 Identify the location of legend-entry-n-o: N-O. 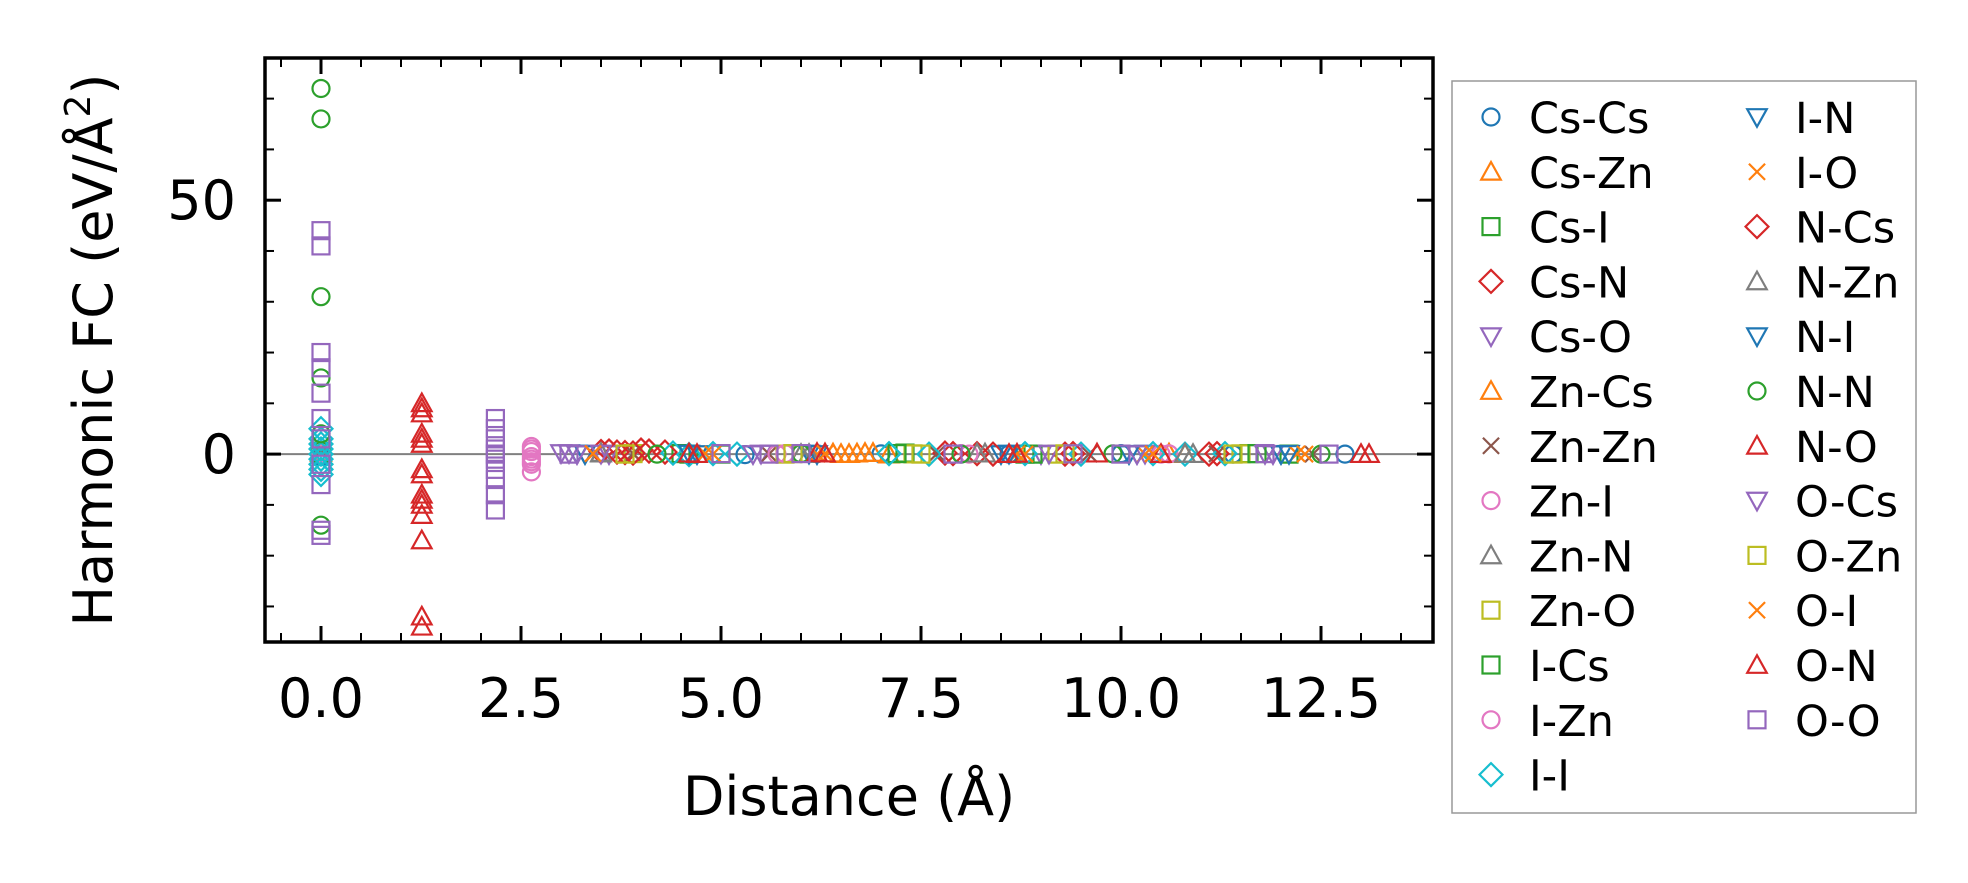
(1811, 448).